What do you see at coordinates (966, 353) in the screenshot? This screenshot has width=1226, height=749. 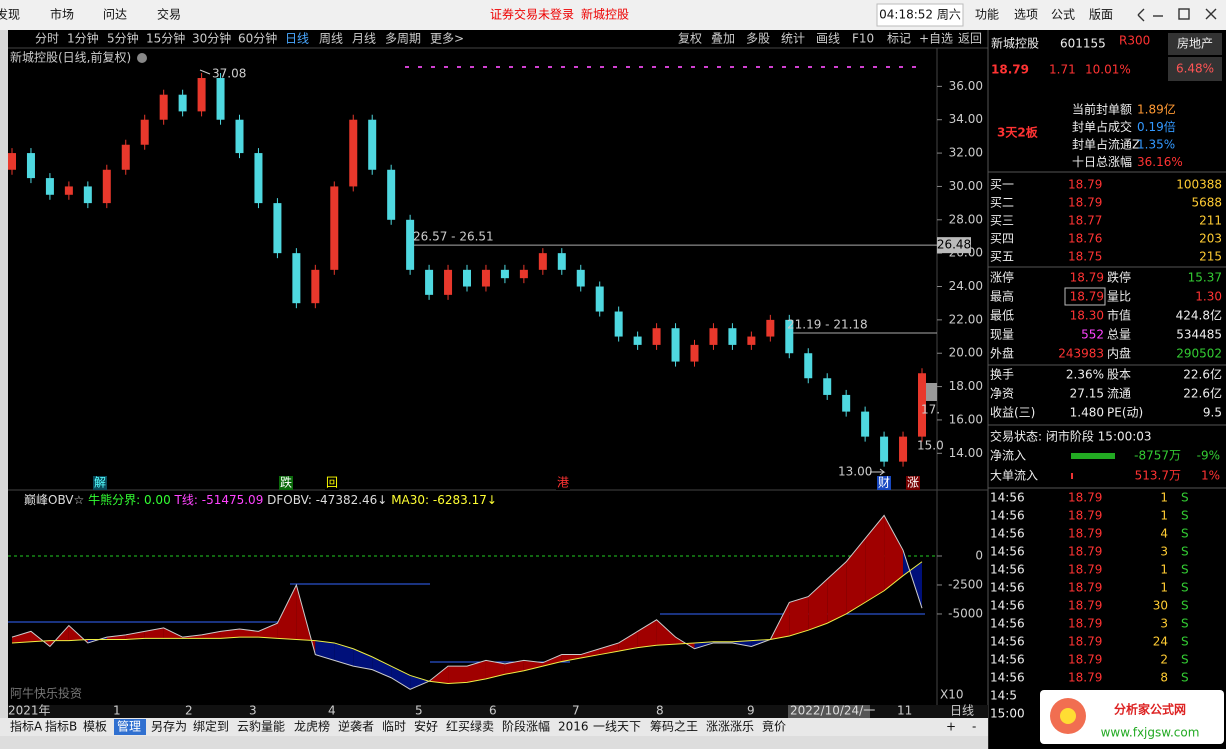 I see `y-tick-label: 20.00` at bounding box center [966, 353].